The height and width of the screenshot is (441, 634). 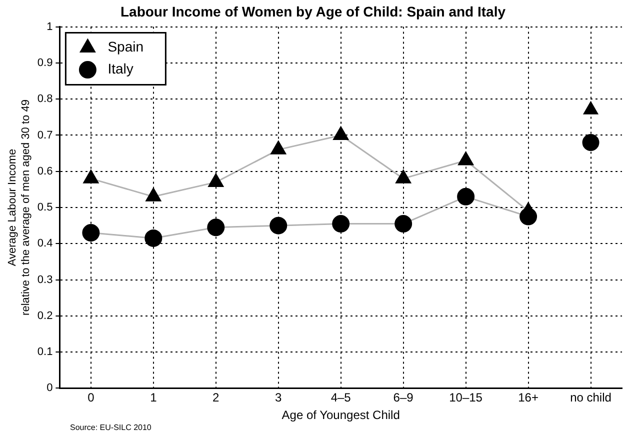 What do you see at coordinates (121, 68) in the screenshot?
I see `legend-label: Italy` at bounding box center [121, 68].